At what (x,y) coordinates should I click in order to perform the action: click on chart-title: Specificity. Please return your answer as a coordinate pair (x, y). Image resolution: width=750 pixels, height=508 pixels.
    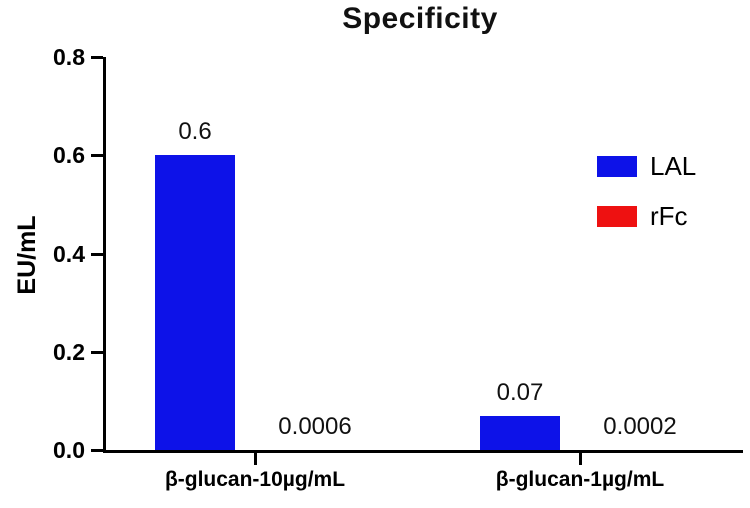
    Looking at the image, I should click on (420, 18).